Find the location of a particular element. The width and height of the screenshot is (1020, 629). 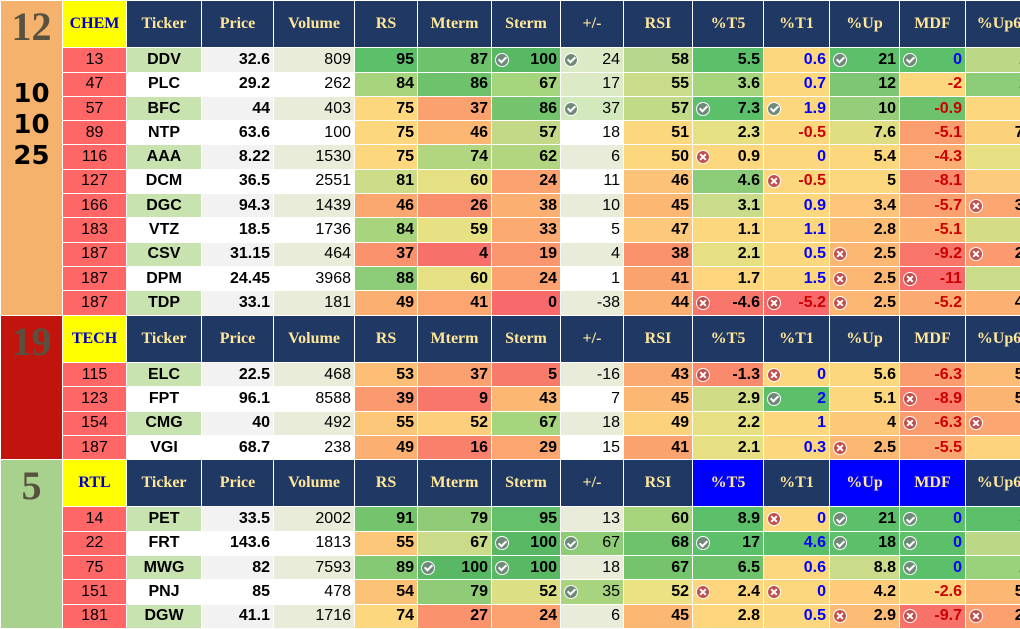

cell-value: 8588 is located at coordinates (333, 398).